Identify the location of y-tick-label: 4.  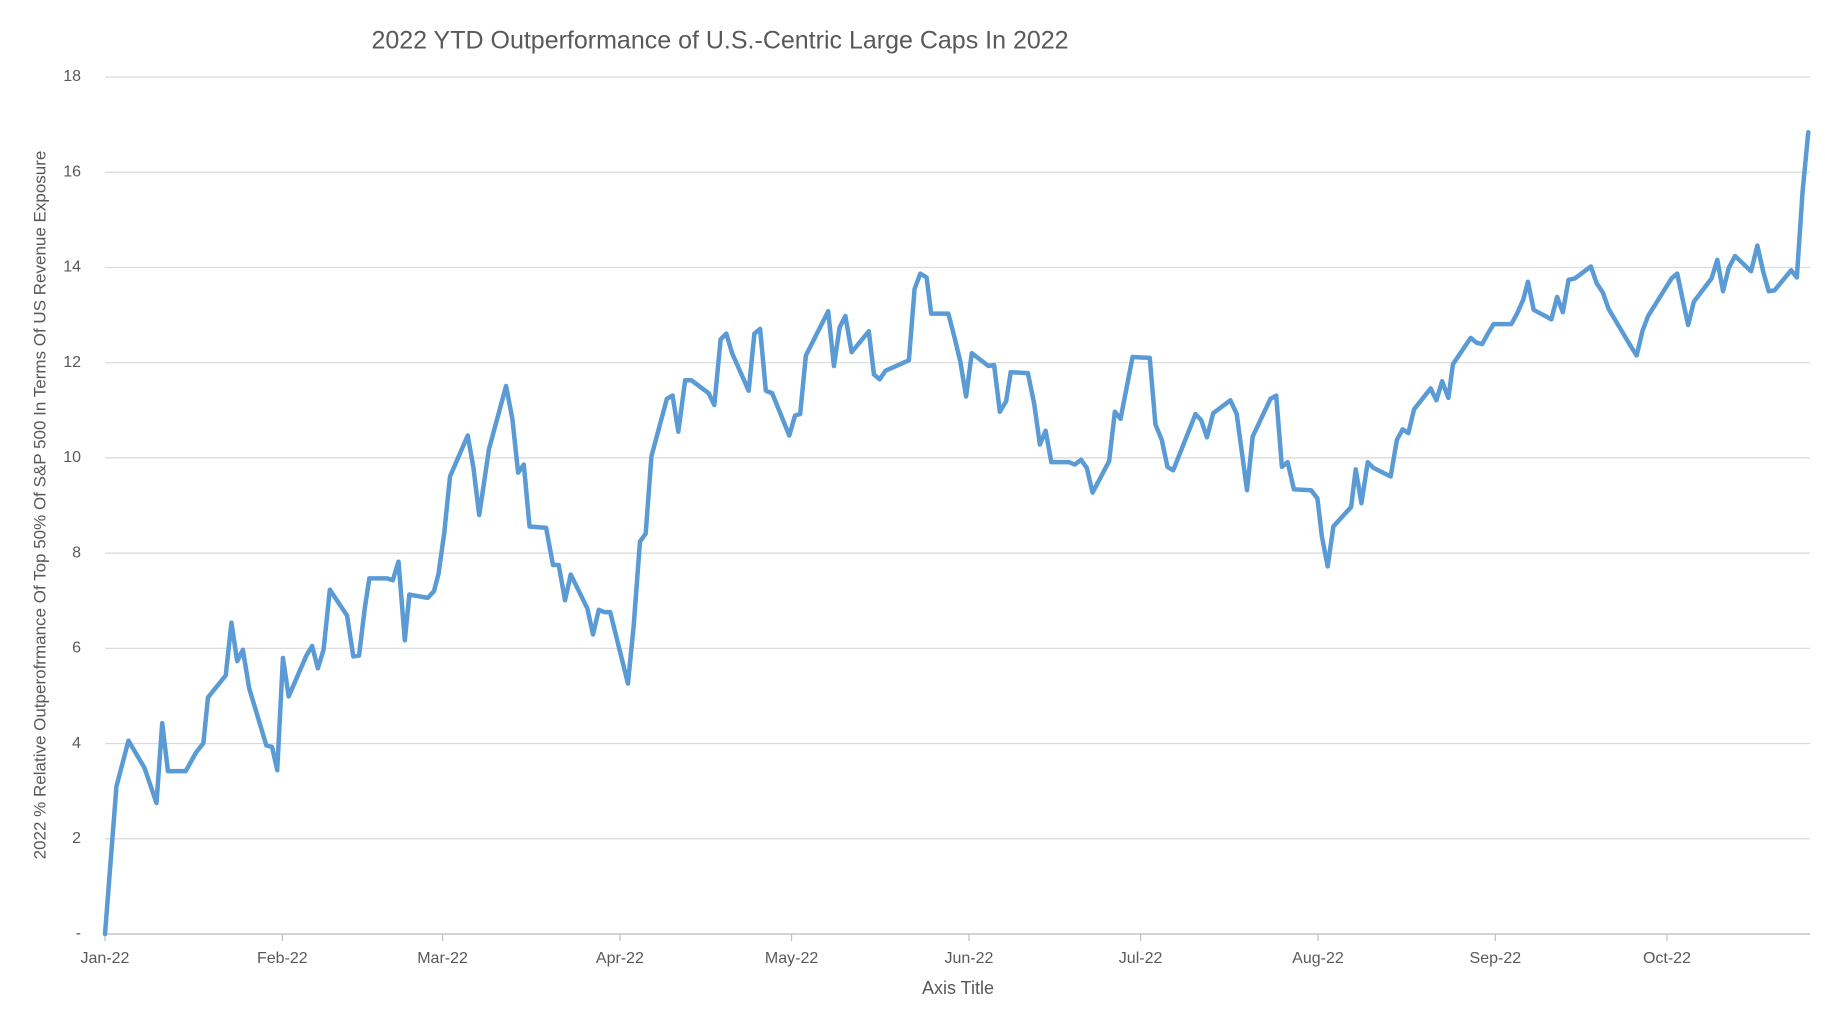
(76, 743).